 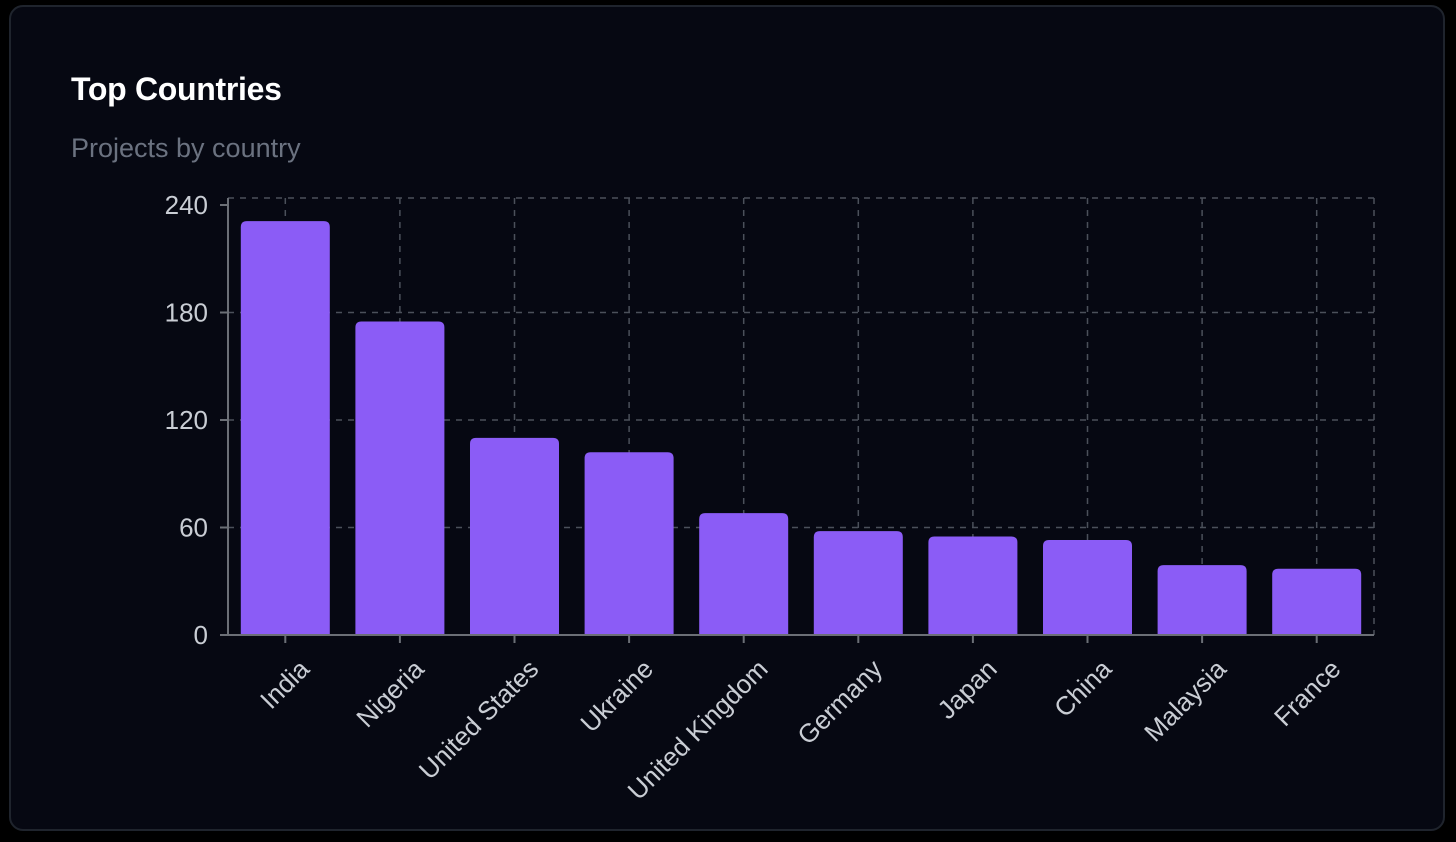 What do you see at coordinates (514, 536) in the screenshot?
I see `bar-united-states` at bounding box center [514, 536].